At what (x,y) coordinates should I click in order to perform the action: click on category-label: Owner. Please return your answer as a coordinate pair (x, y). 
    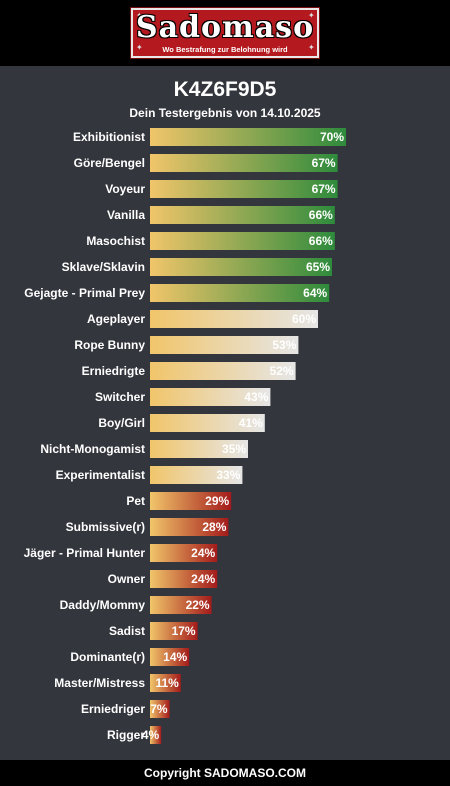
    Looking at the image, I should click on (127, 579).